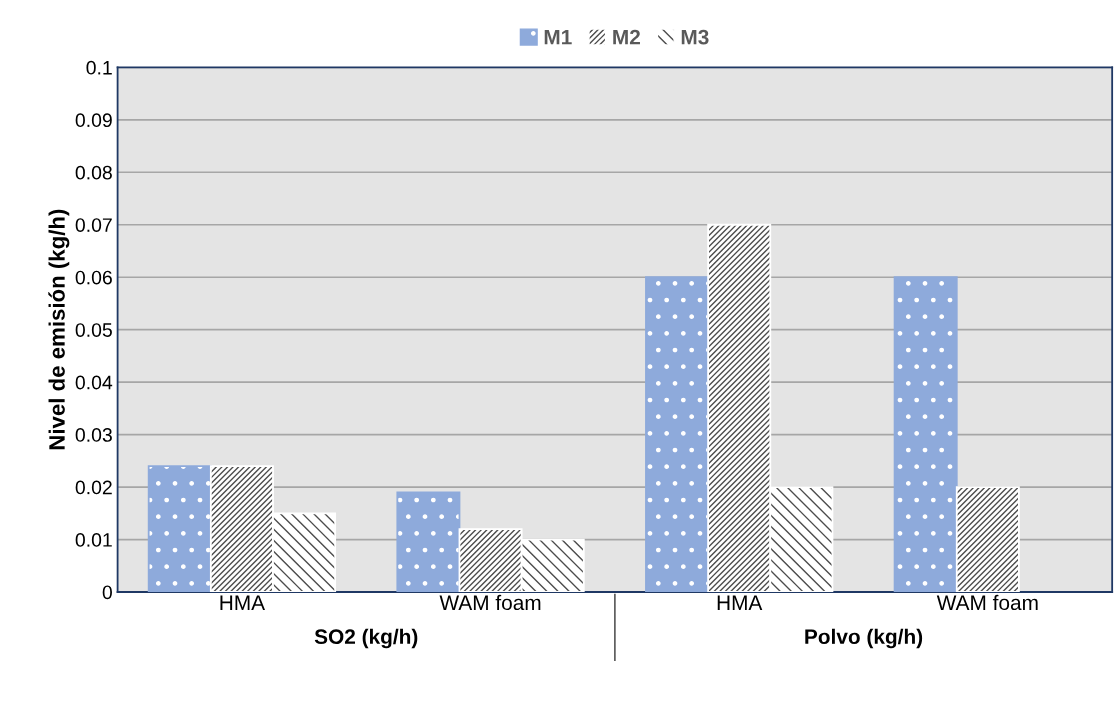  What do you see at coordinates (107, 592) in the screenshot?
I see `y-tick-label: 0` at bounding box center [107, 592].